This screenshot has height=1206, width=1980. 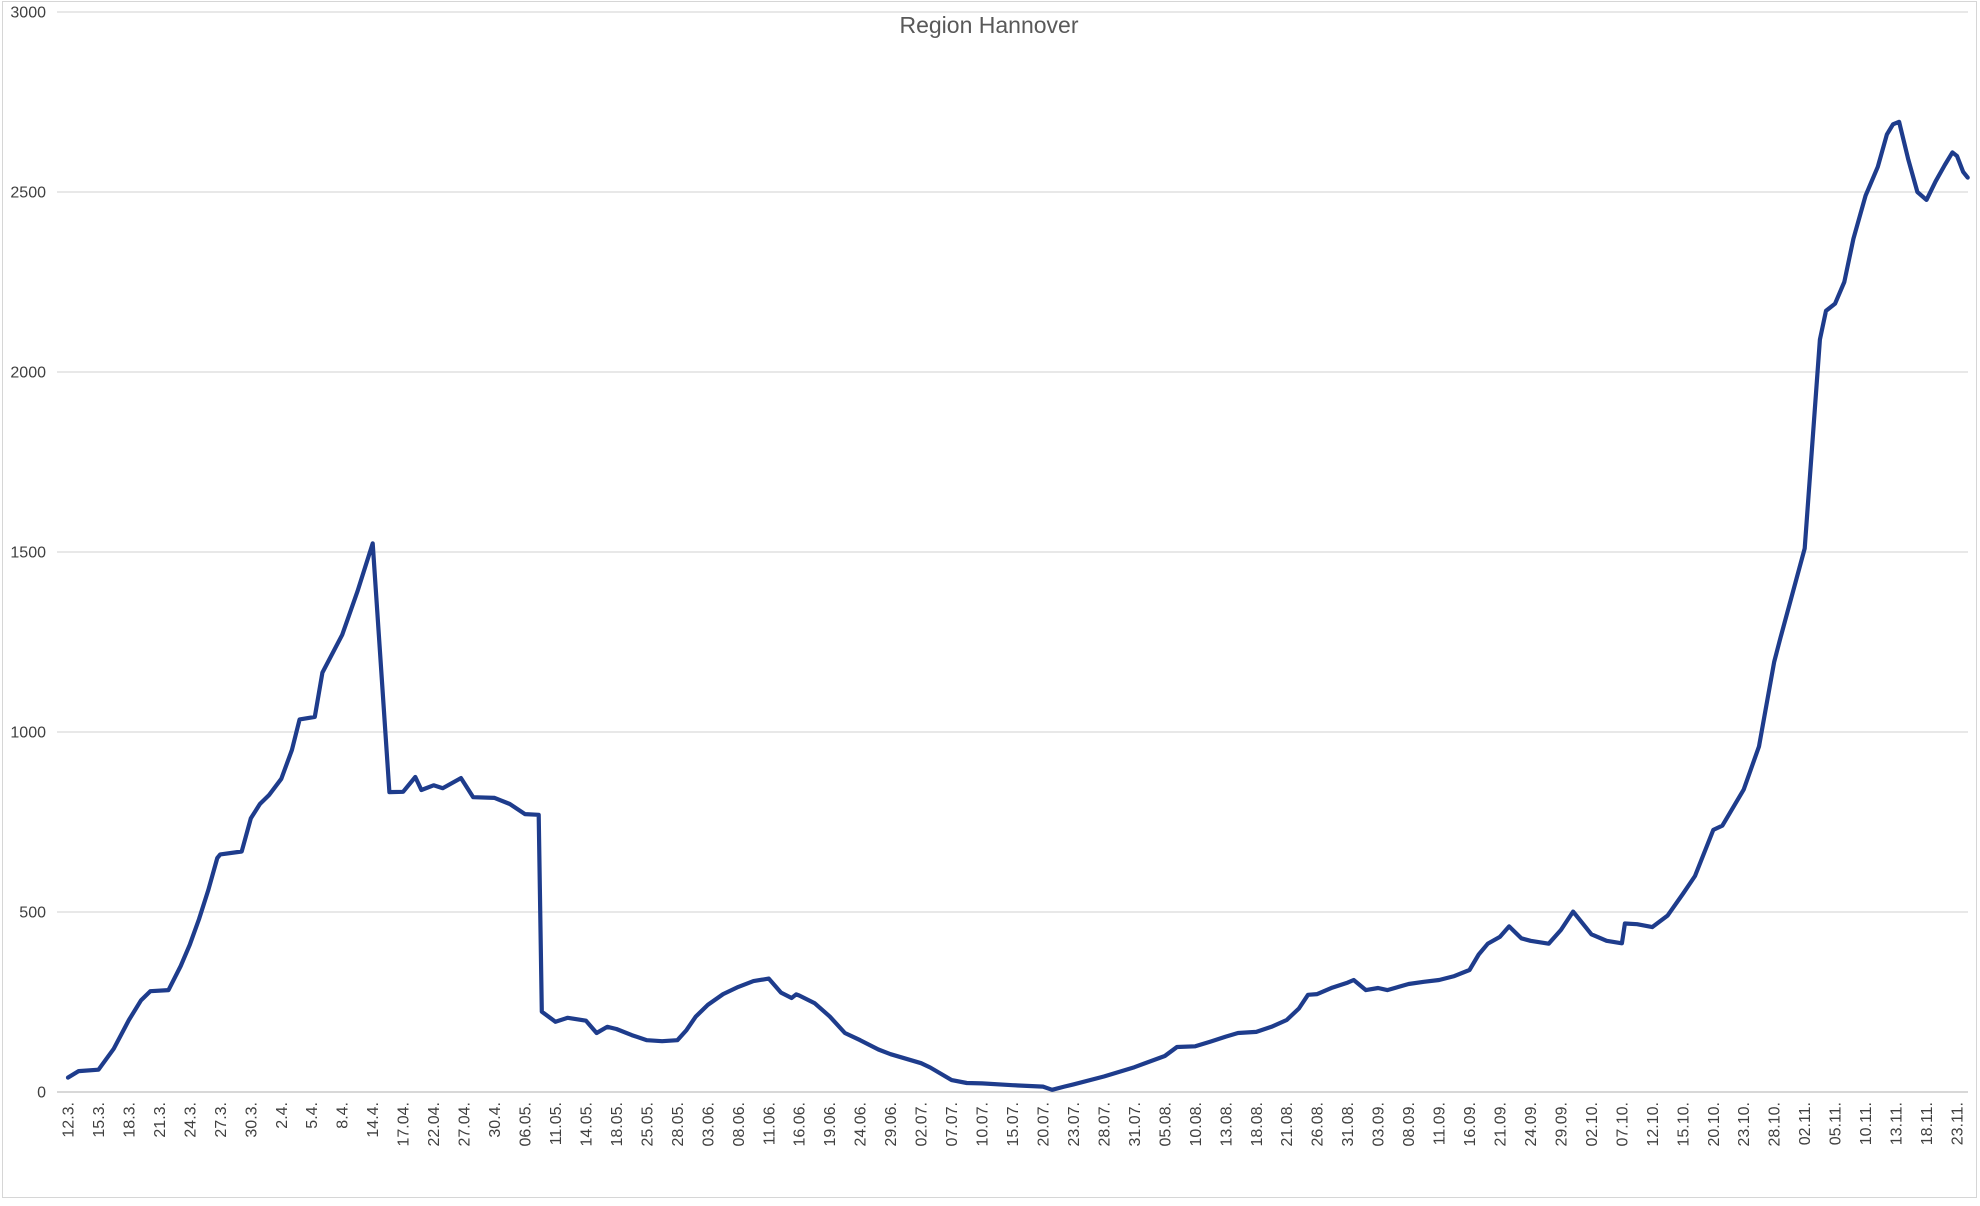 What do you see at coordinates (556, 1123) in the screenshot?
I see `x-tick-label: 11.05.` at bounding box center [556, 1123].